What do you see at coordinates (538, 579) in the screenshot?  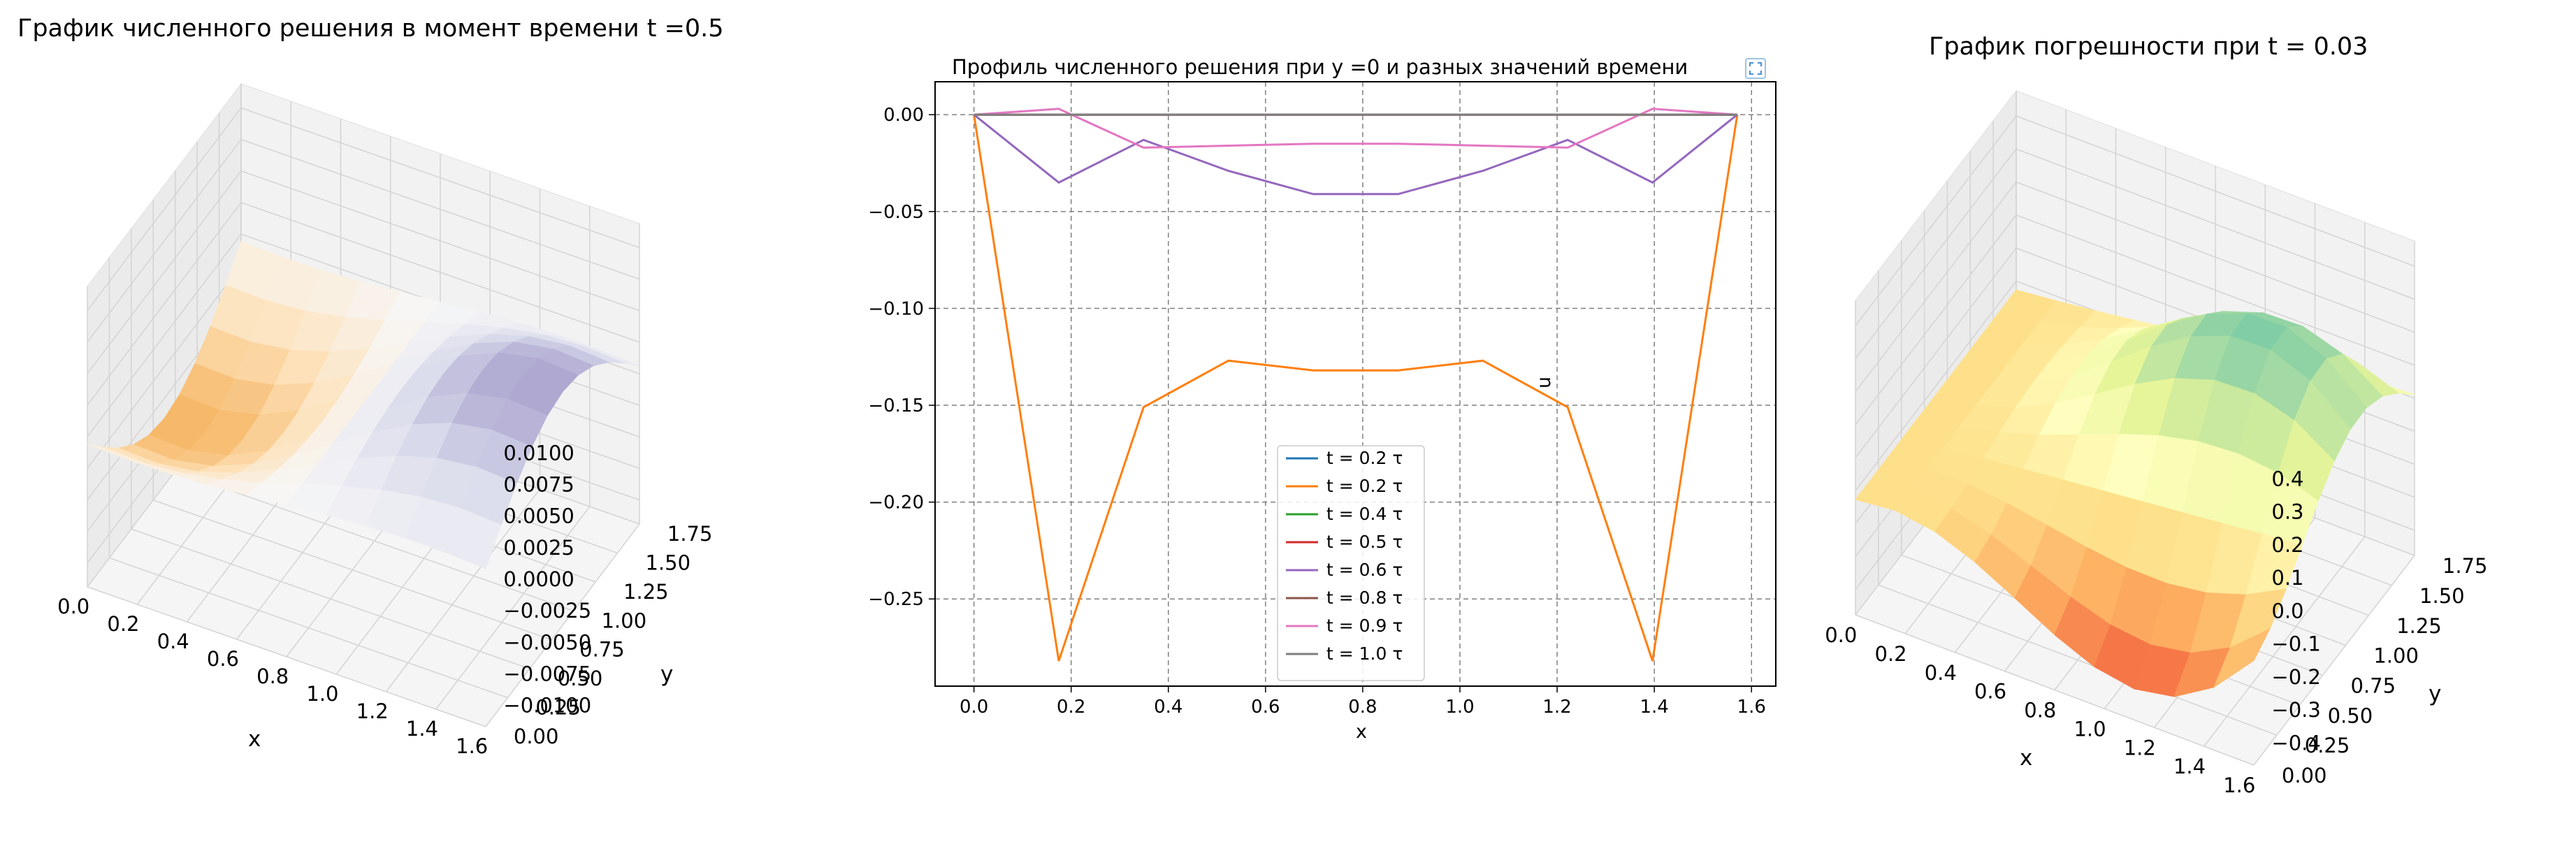 I see `z-tick-label: 0.0000` at bounding box center [538, 579].